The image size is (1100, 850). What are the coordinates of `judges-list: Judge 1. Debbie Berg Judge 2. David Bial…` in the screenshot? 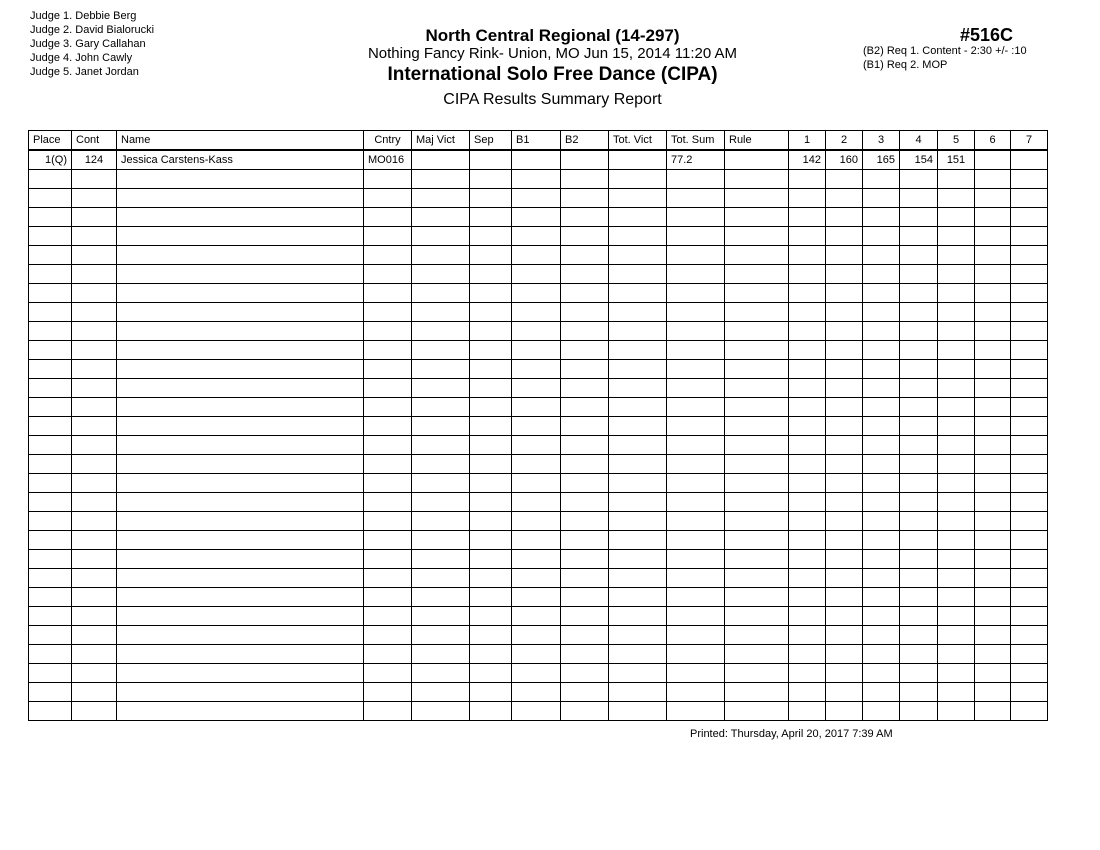 It's located at (92, 44).